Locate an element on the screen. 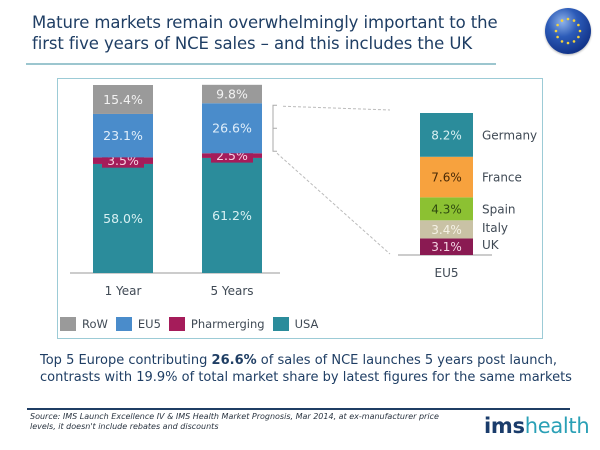 The image size is (600, 450). eu5-segment-germany is located at coordinates (446, 135).